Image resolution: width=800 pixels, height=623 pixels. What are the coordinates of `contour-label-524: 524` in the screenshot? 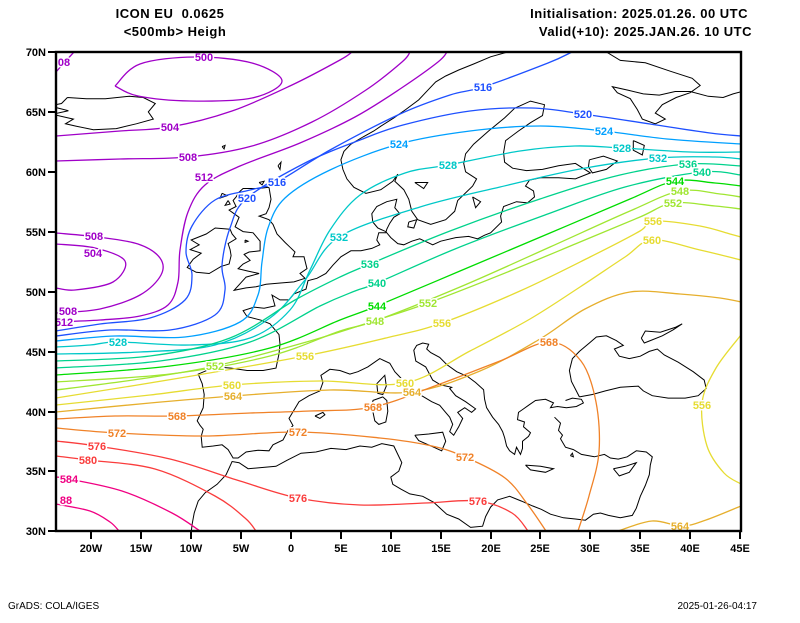 It's located at (399, 145).